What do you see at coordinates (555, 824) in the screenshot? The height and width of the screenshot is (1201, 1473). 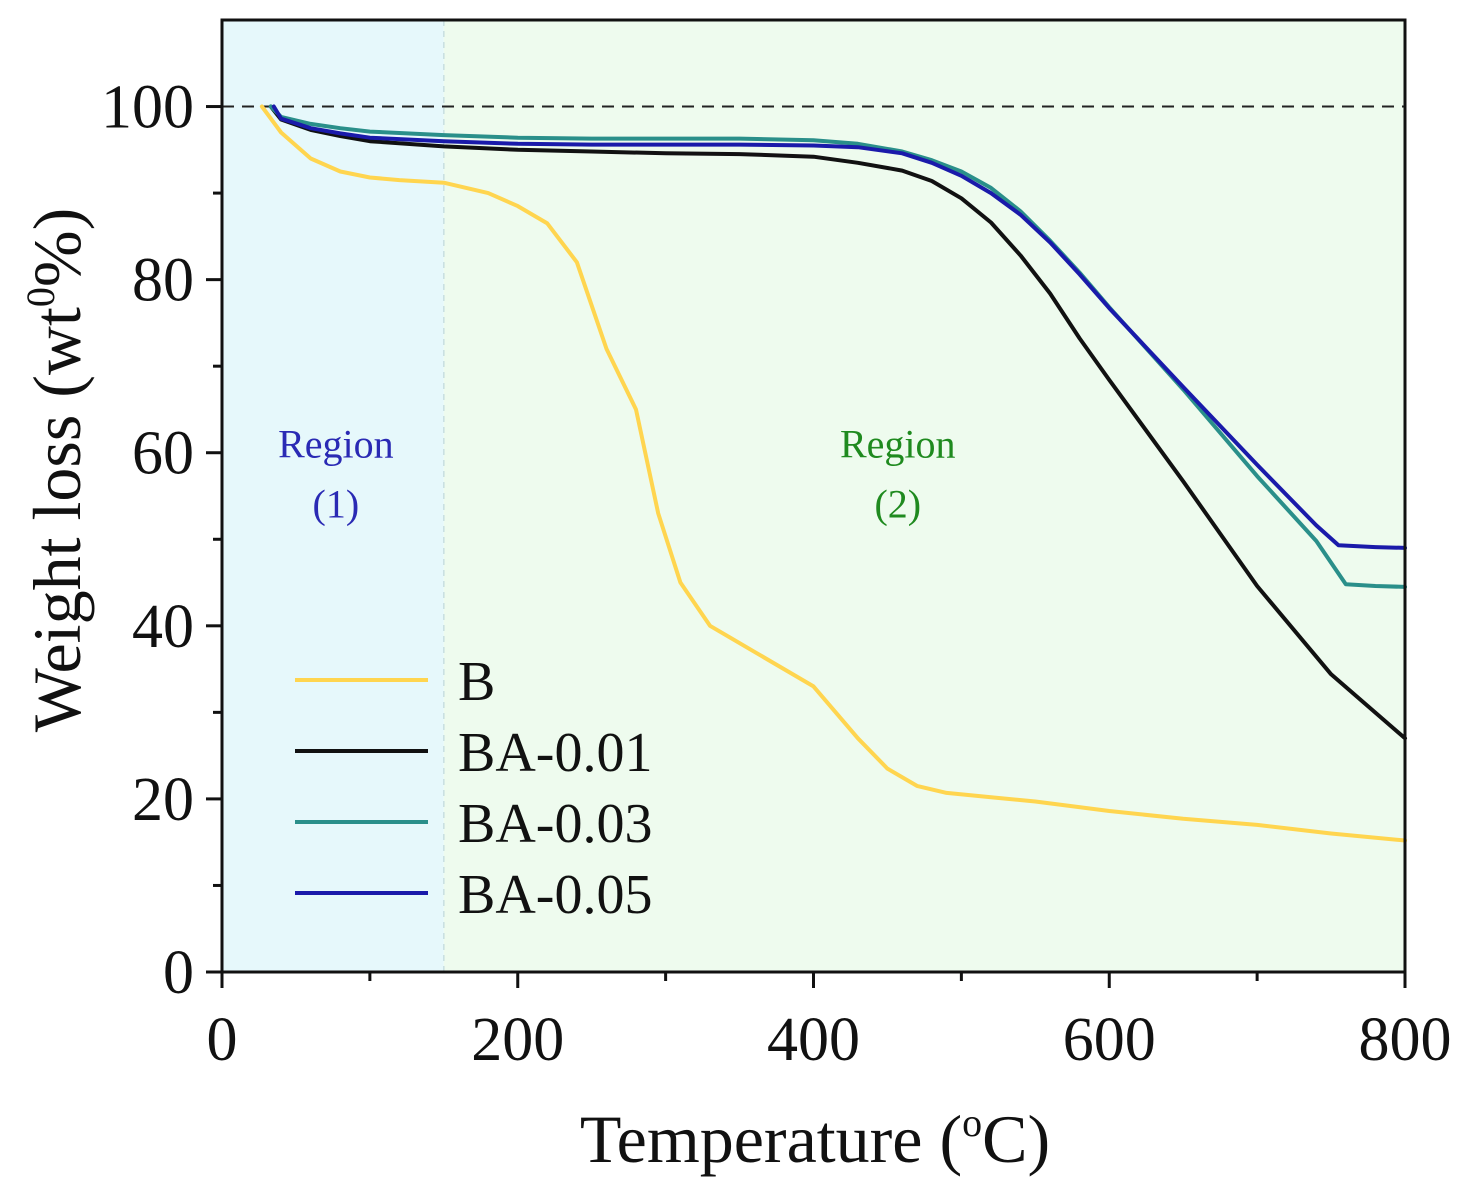 I see `legend-label-ba-0-03: BA-0.03` at bounding box center [555, 824].